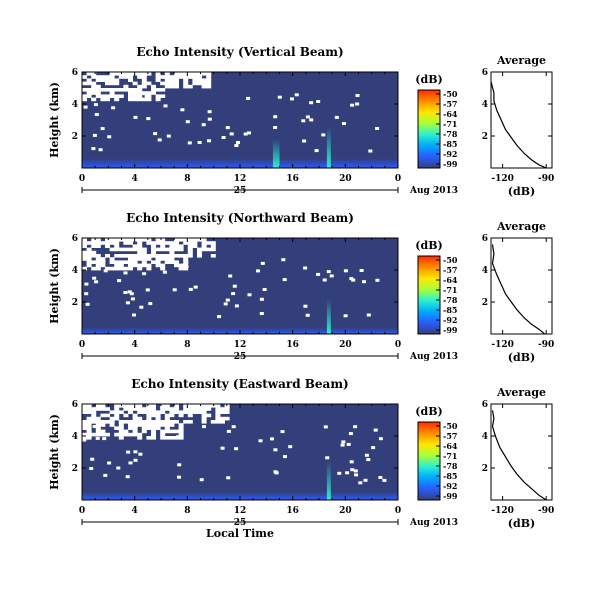 This screenshot has width=614, height=603. What do you see at coordinates (75, 405) in the screenshot?
I see `y-tick-label: 6` at bounding box center [75, 405].